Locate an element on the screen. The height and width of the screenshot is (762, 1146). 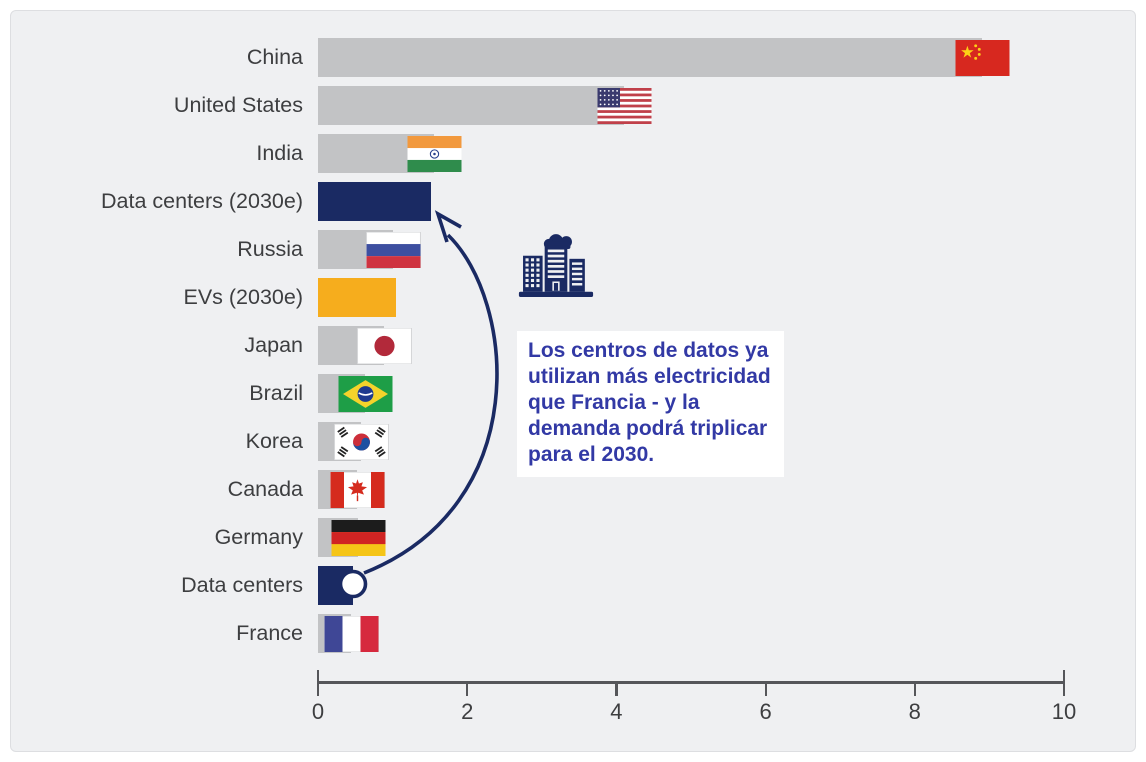
france-flag-icon is located at coordinates (351, 633).